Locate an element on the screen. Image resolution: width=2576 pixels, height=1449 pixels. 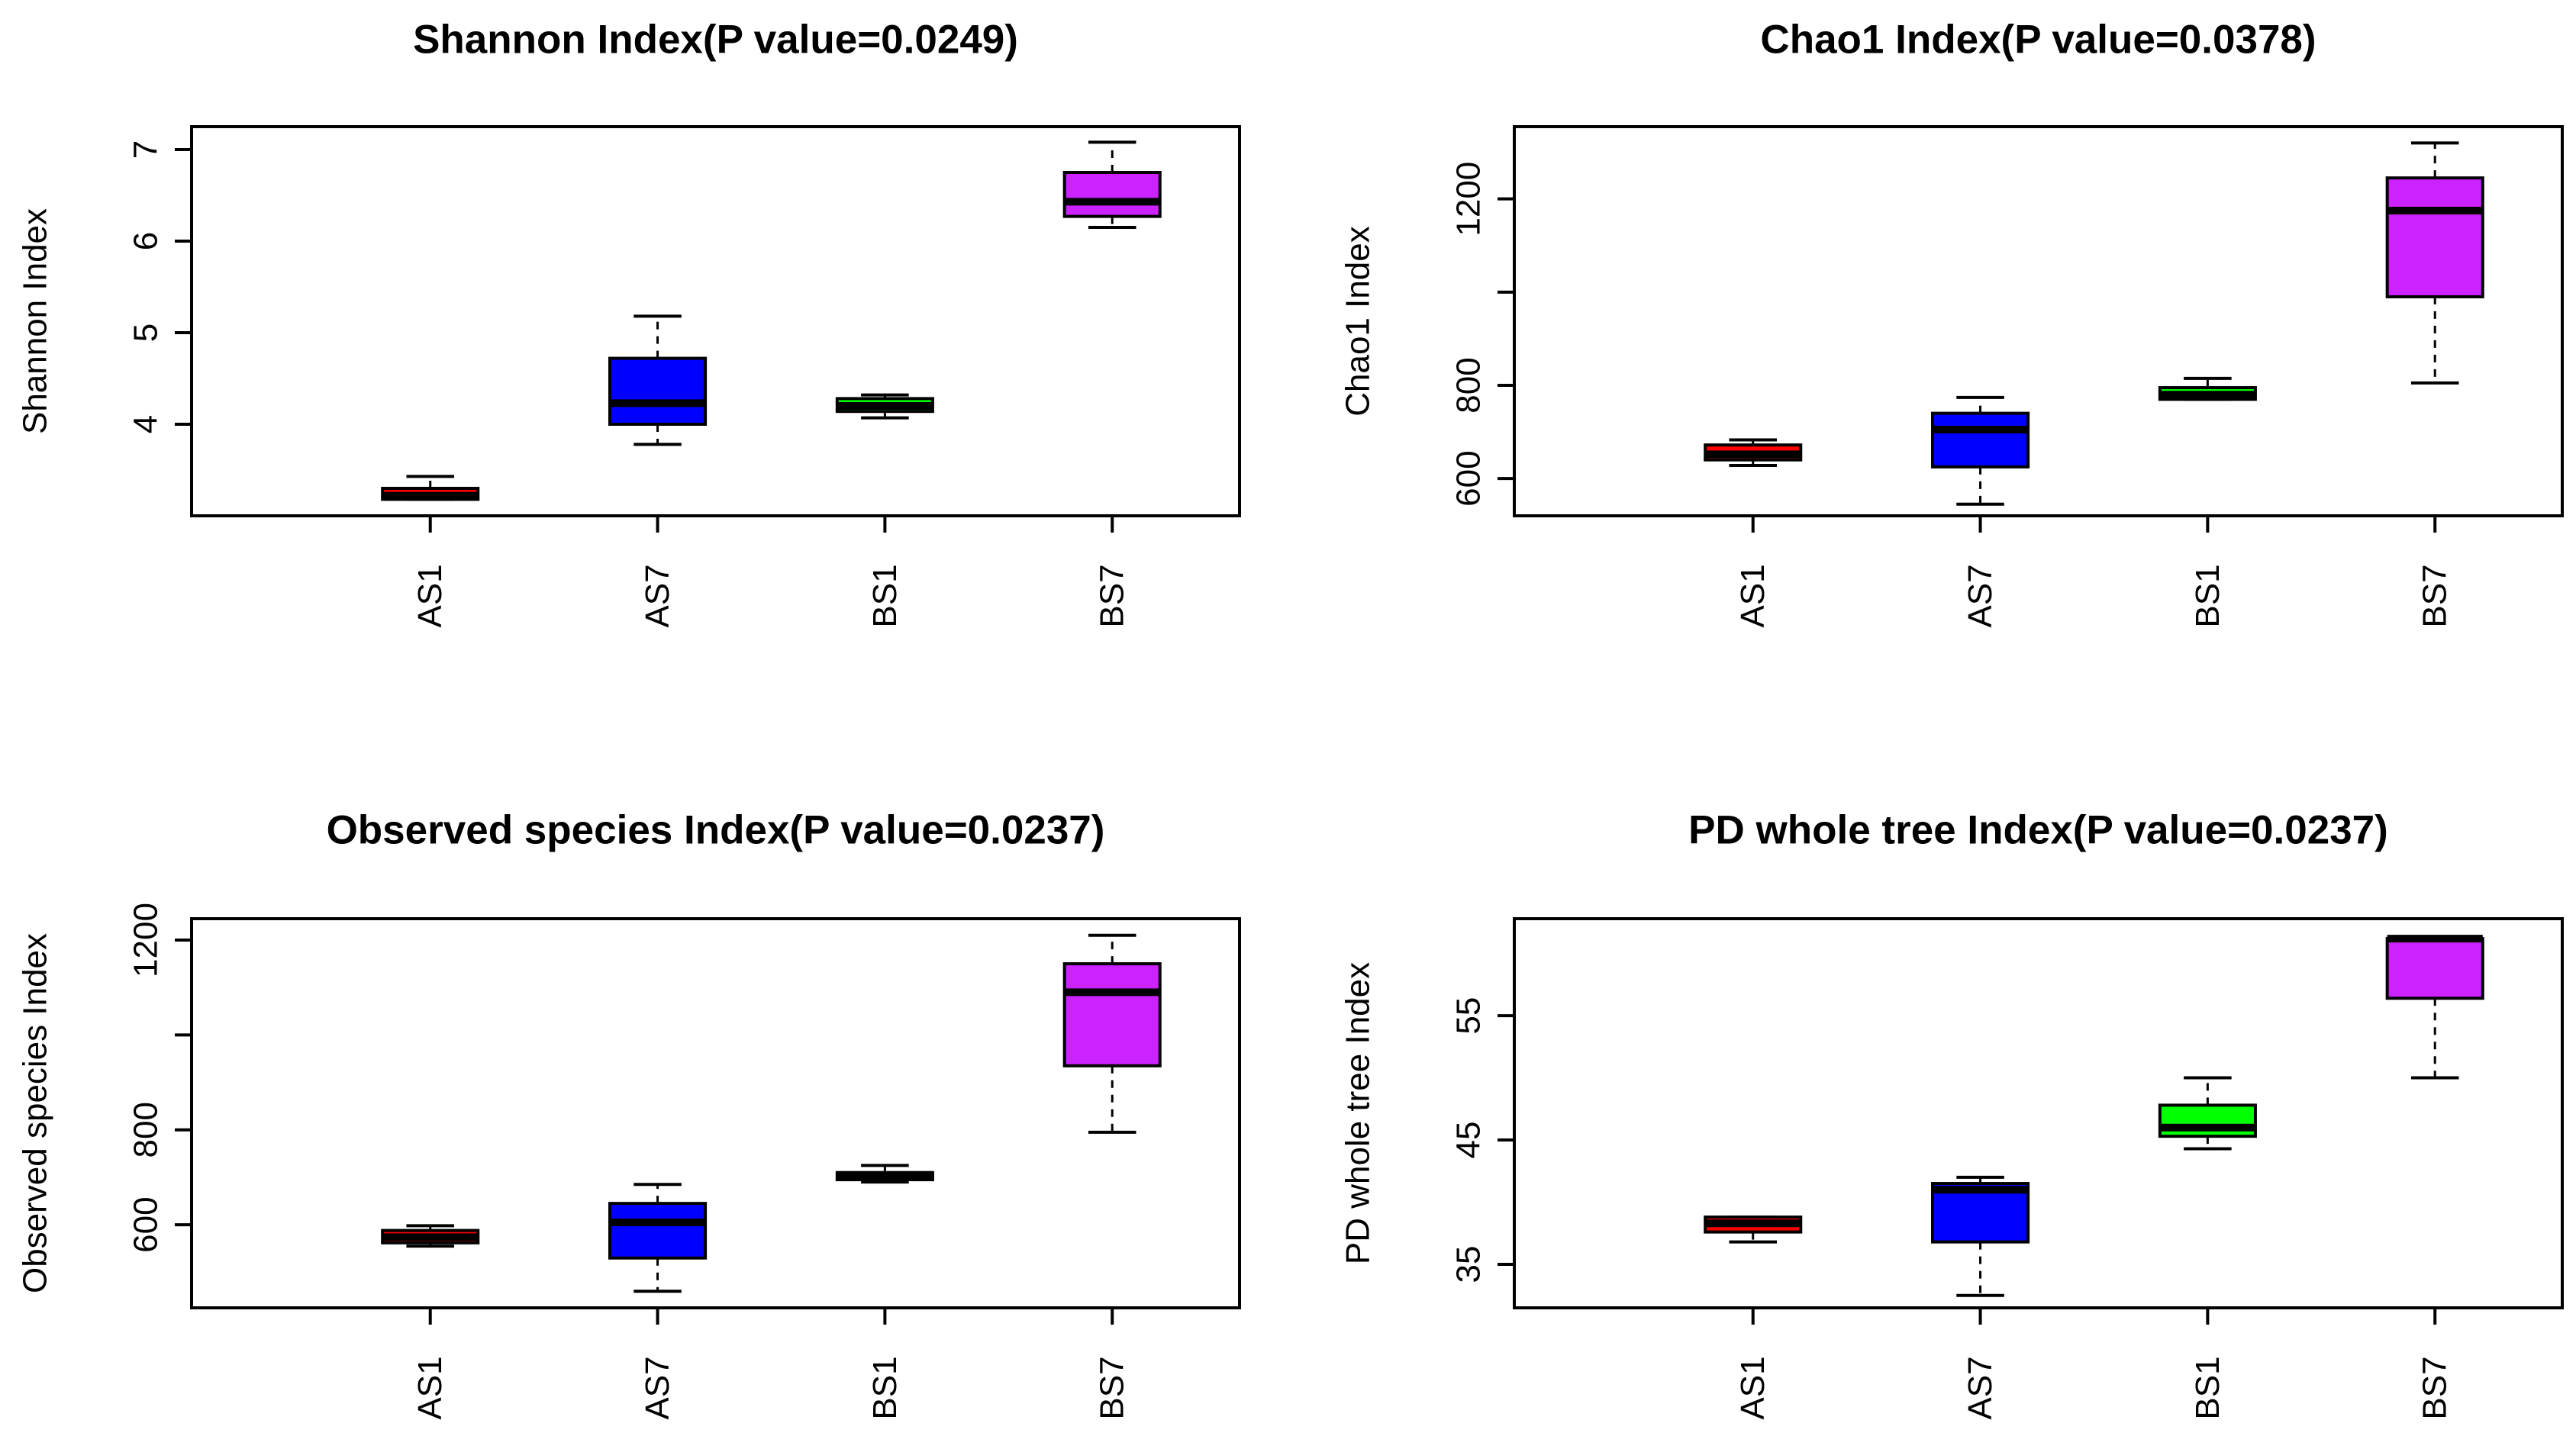
chao1-y-tick-label: 800 is located at coordinates (1469, 385).